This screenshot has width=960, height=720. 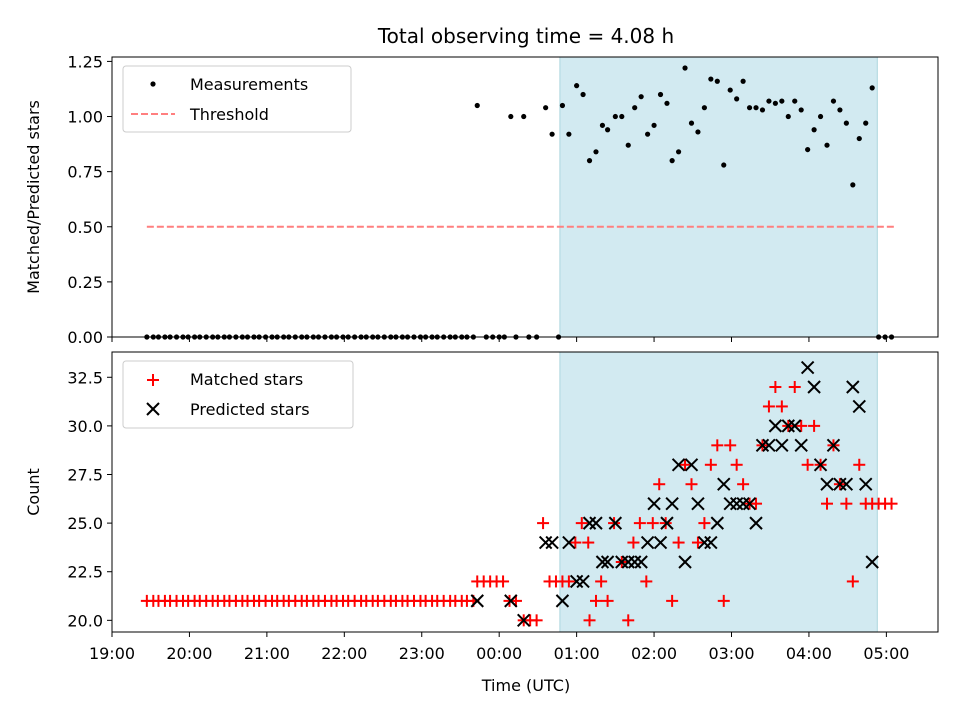 What do you see at coordinates (654, 653) in the screenshot?
I see `count-xtick-label: 02:00` at bounding box center [654, 653].